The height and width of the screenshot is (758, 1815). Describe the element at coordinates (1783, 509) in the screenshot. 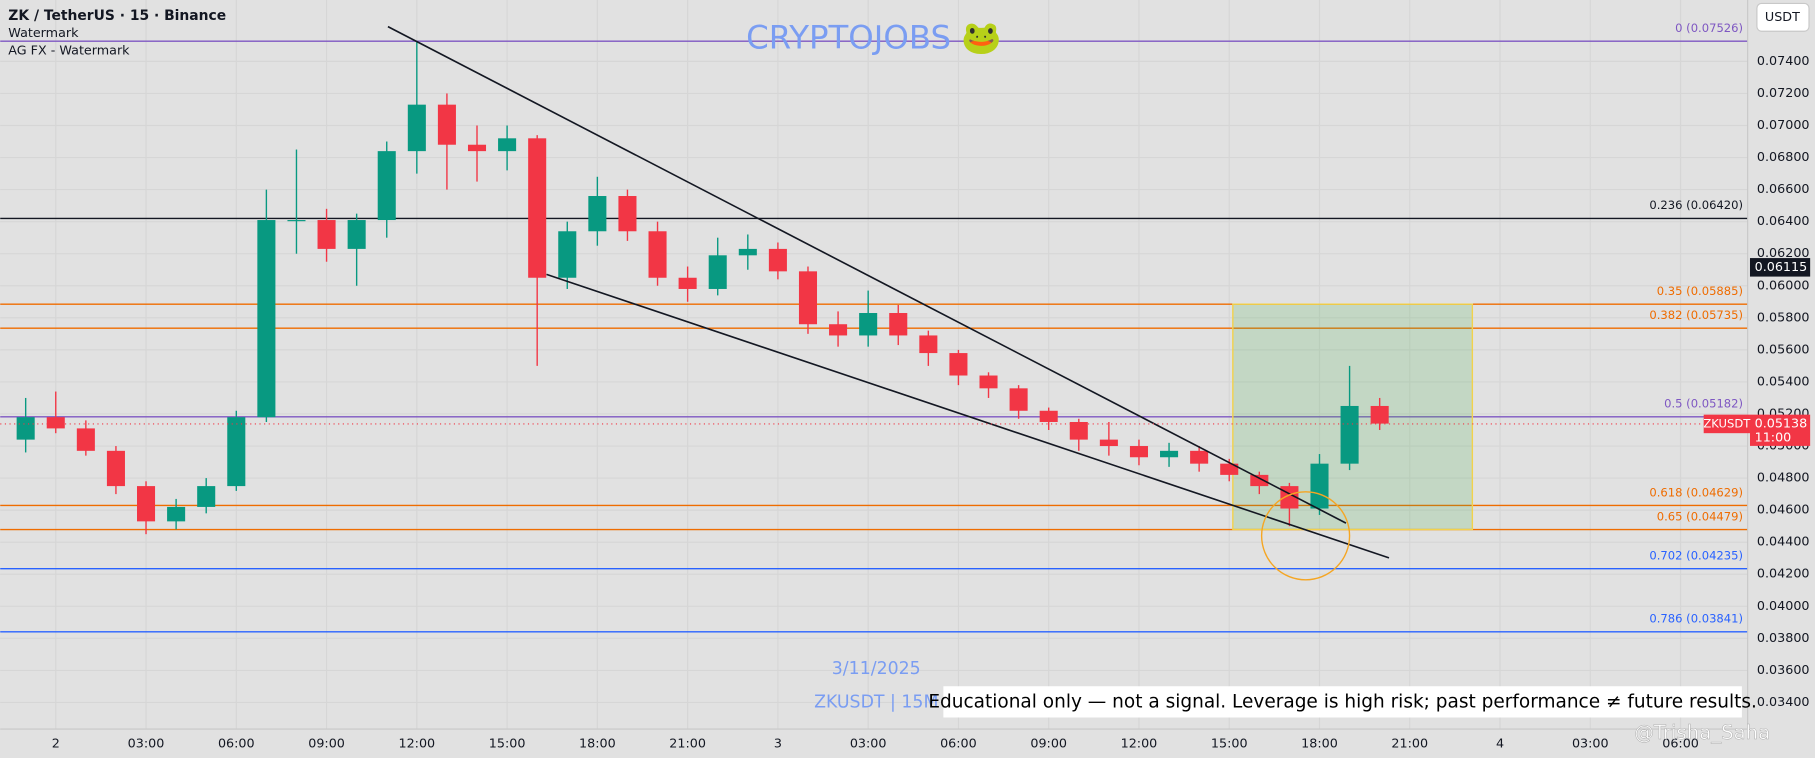

I see `y-tick-label: 0.04600` at that location.